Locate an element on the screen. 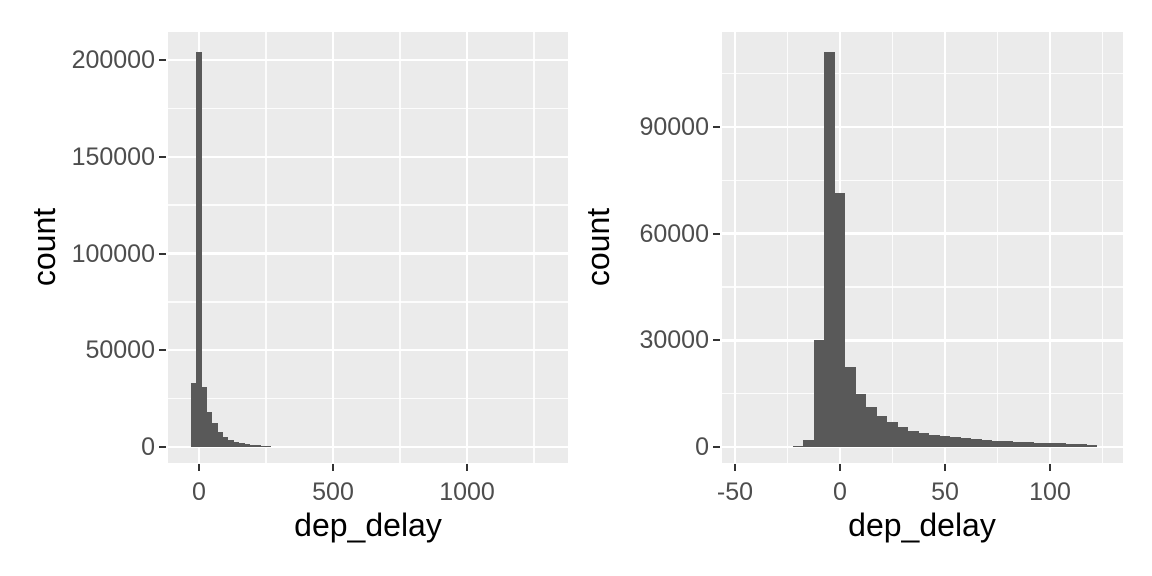 This screenshot has height=576, width=1152. y-tick-label: 100000 is located at coordinates (113, 253).